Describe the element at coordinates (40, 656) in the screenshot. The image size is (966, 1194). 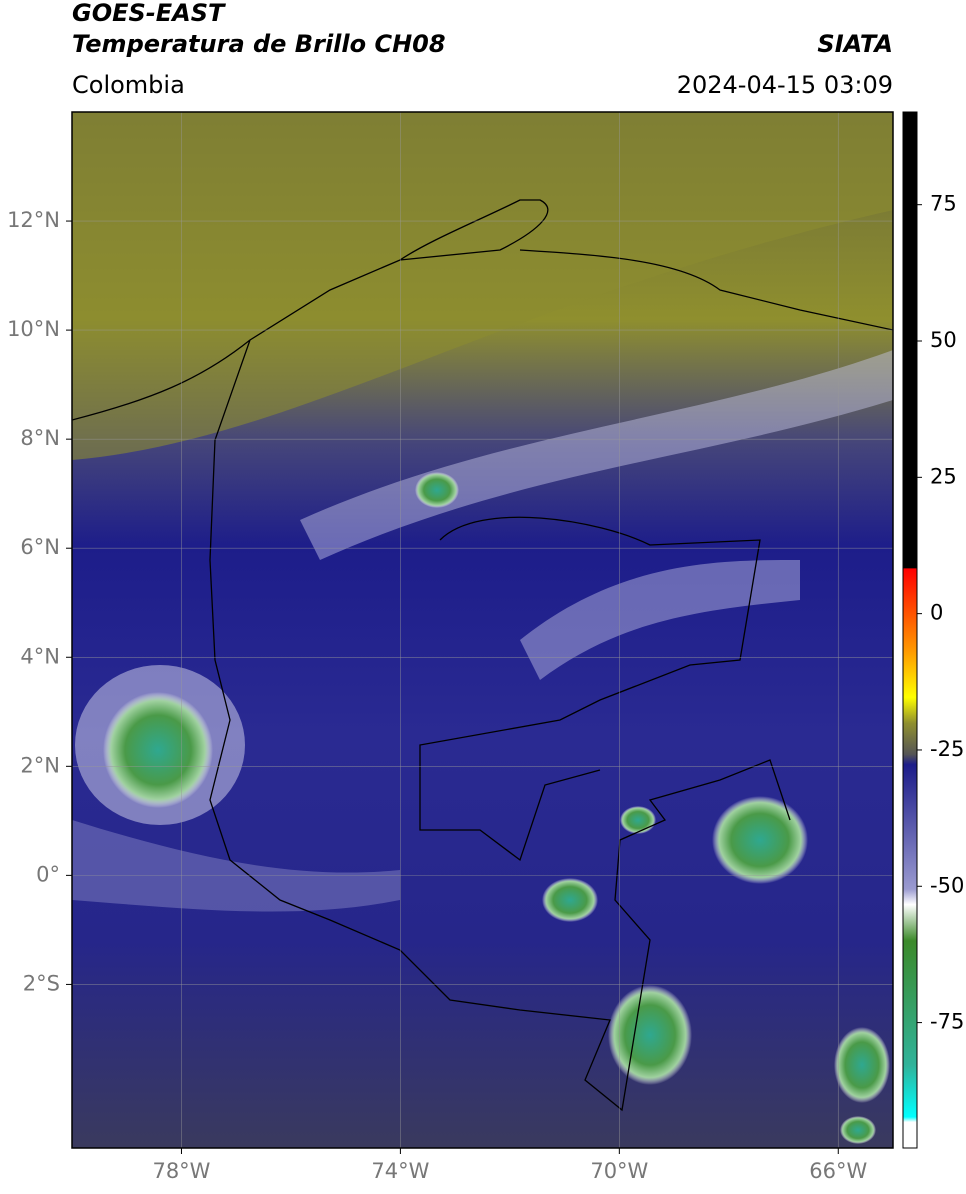
I see `y-tick-label: 4°N` at that location.